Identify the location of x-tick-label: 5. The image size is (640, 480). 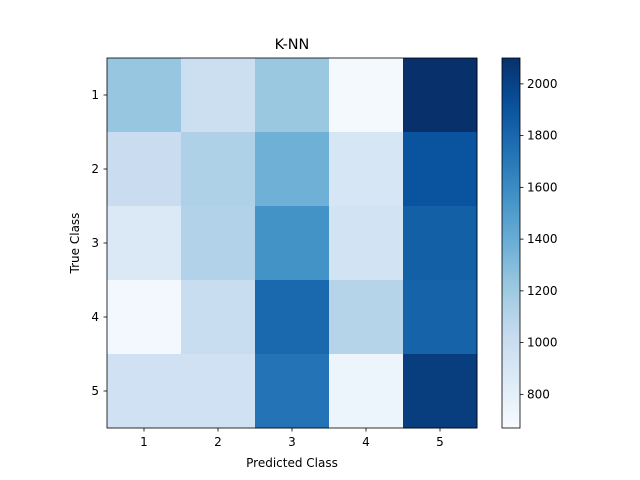
(440, 442).